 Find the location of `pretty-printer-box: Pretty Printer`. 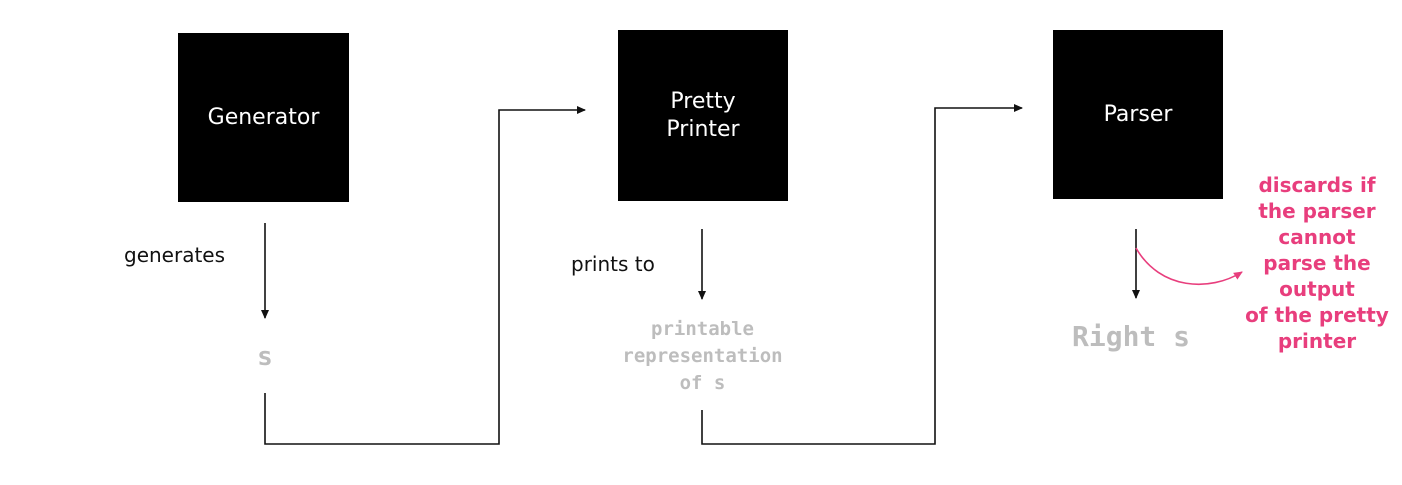

pretty-printer-box: Pretty Printer is located at coordinates (703, 115).